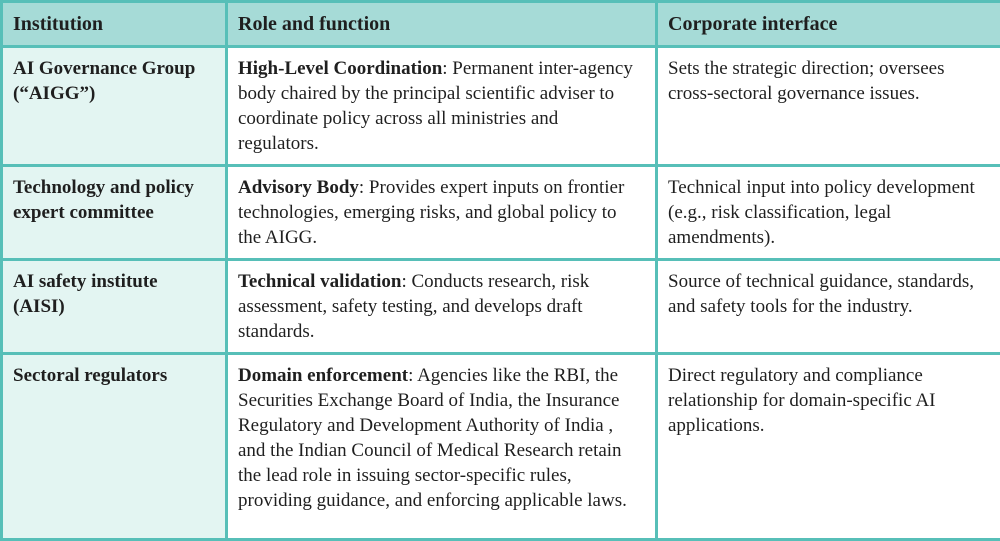 This screenshot has height=541, width=1000. I want to click on role-lead-text: High-Level Coordination, so click(340, 68).